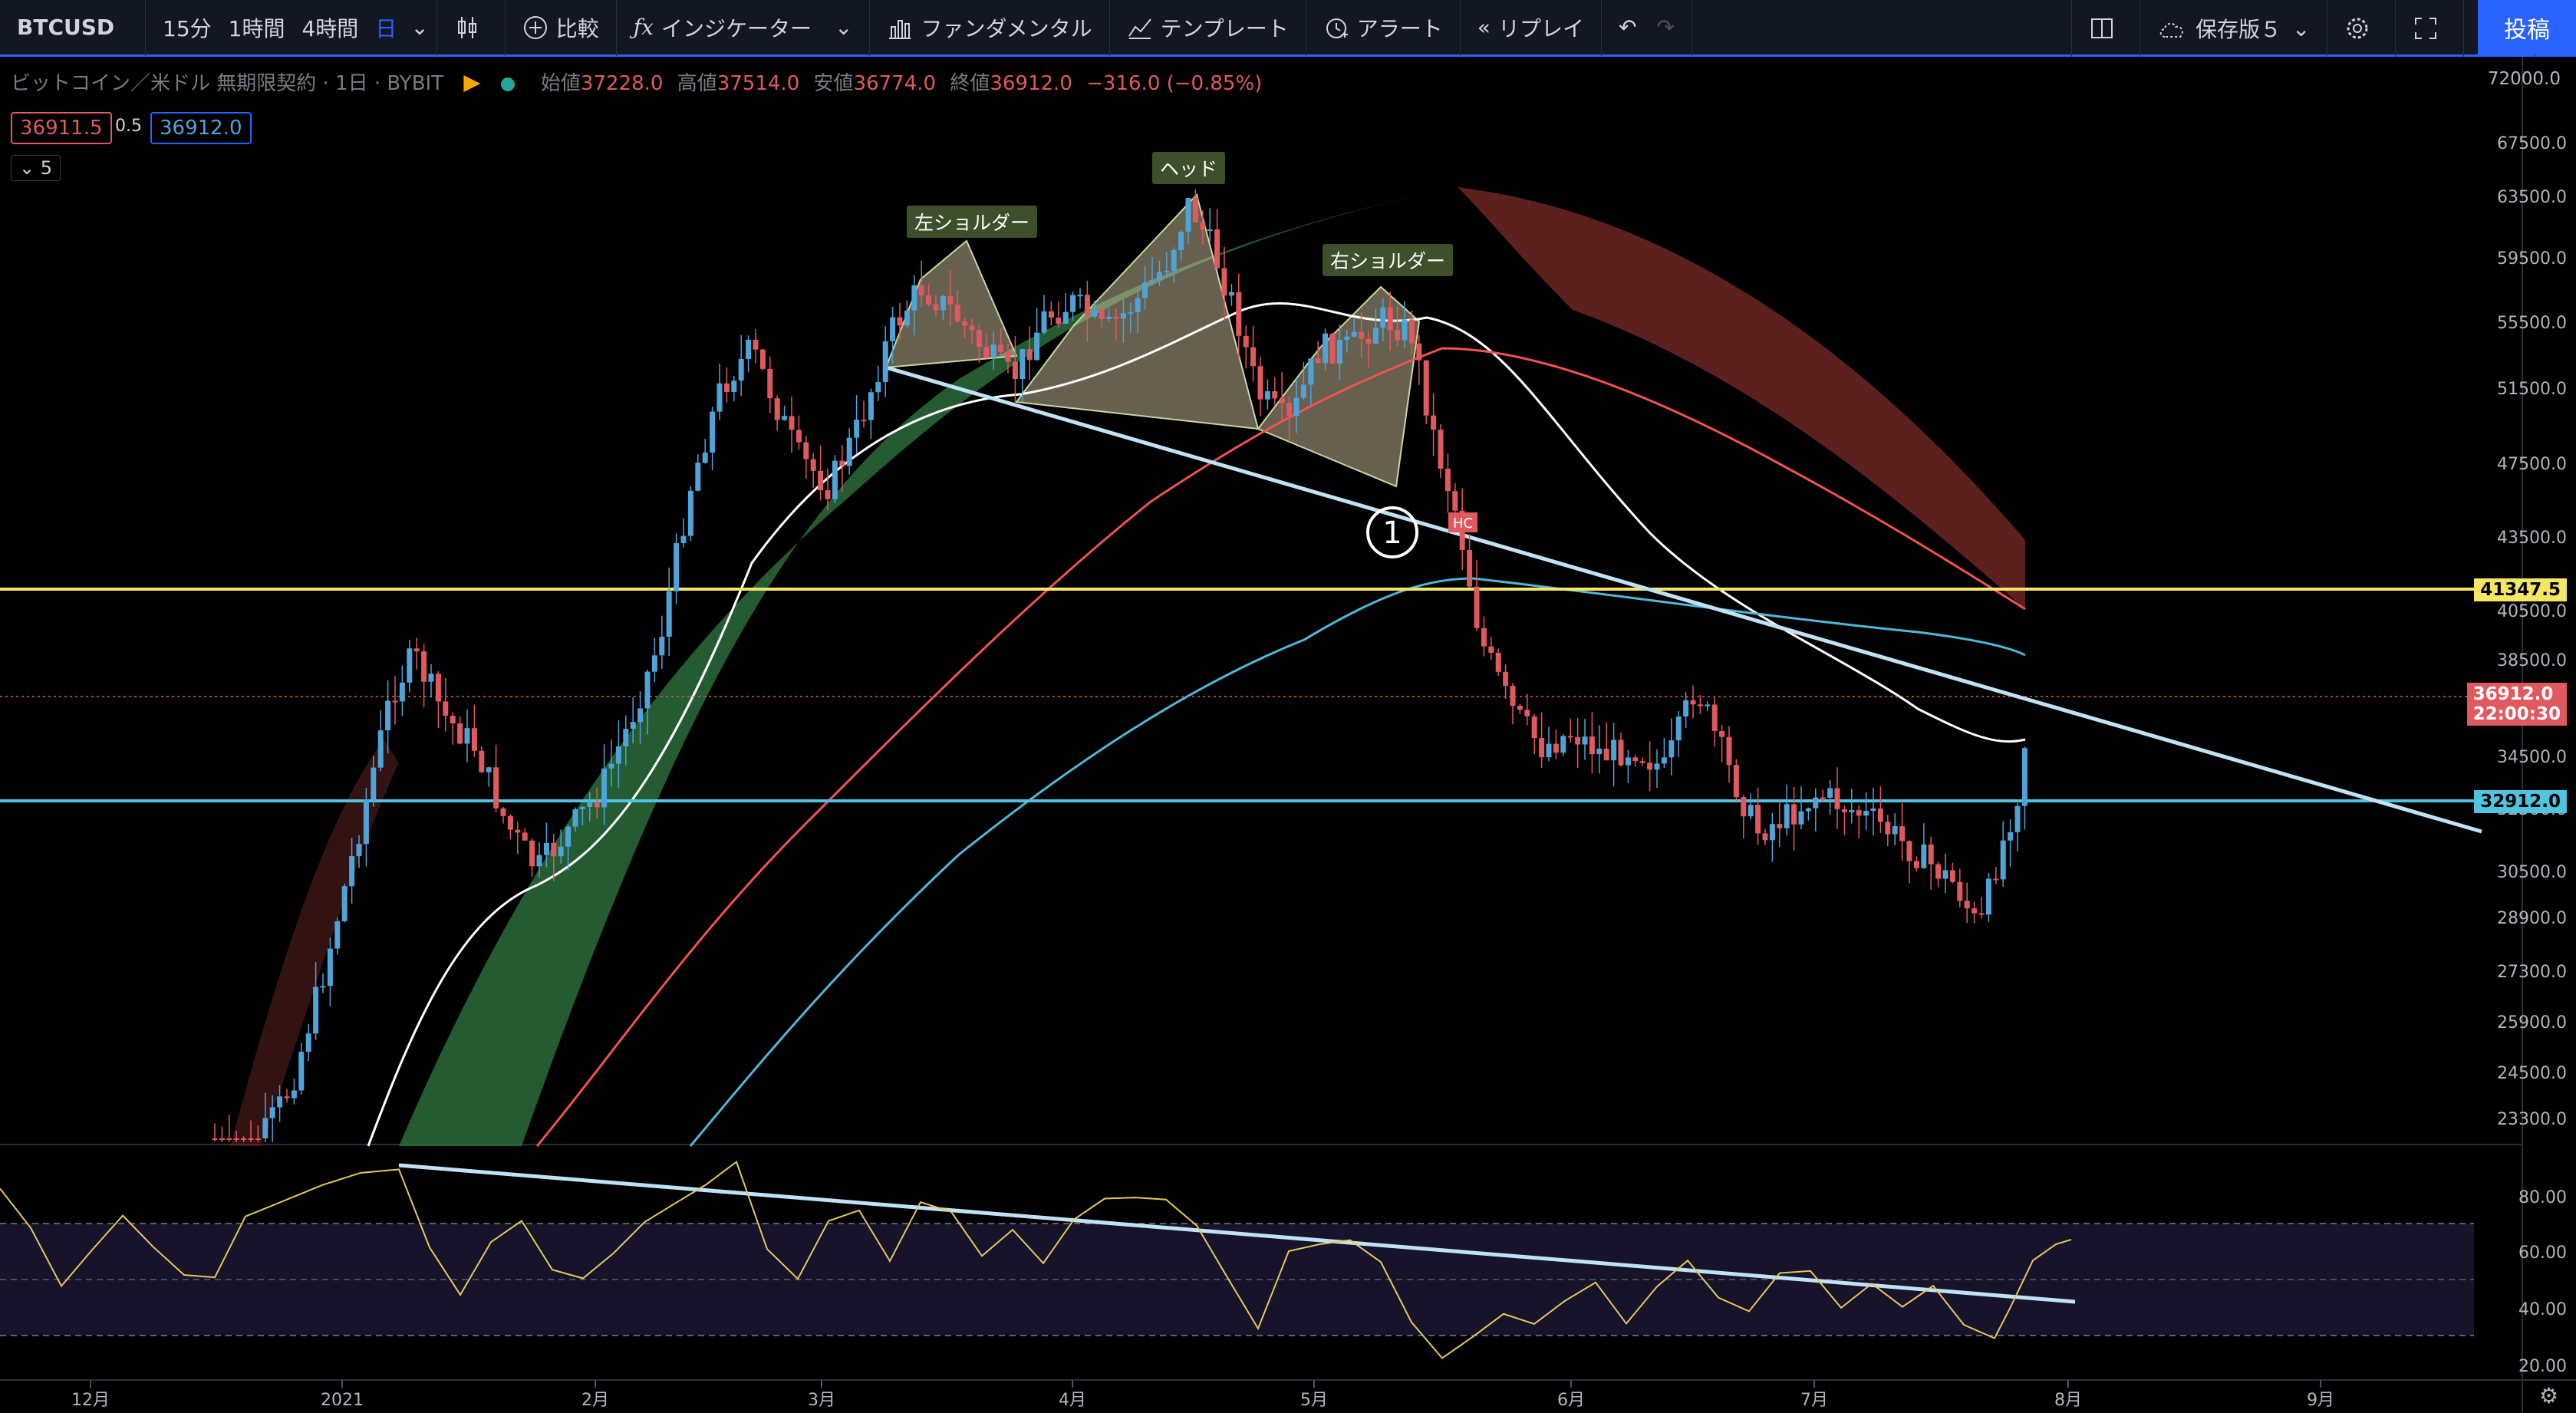 This screenshot has height=1413, width=2576. I want to click on layout-button, so click(2105, 28).